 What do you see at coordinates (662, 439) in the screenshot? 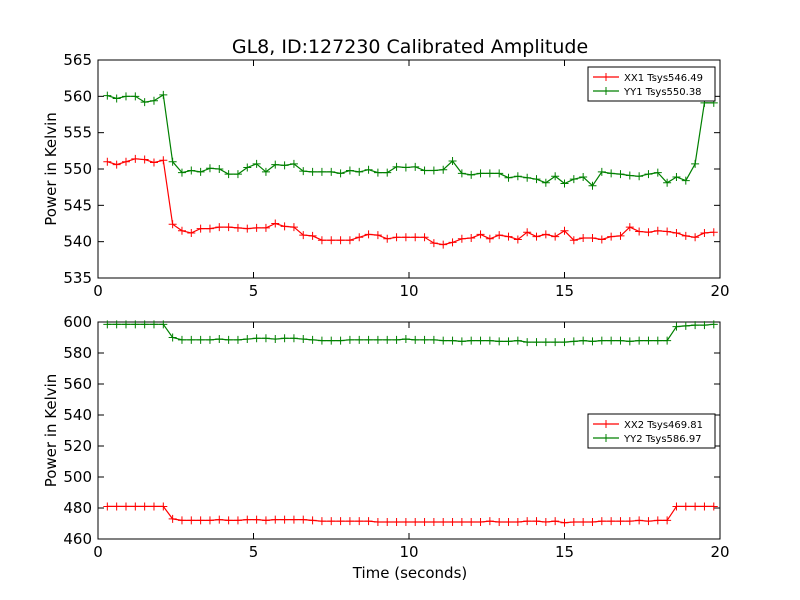
I see `legend-label-2: YY2 Tsys586.97` at bounding box center [662, 439].